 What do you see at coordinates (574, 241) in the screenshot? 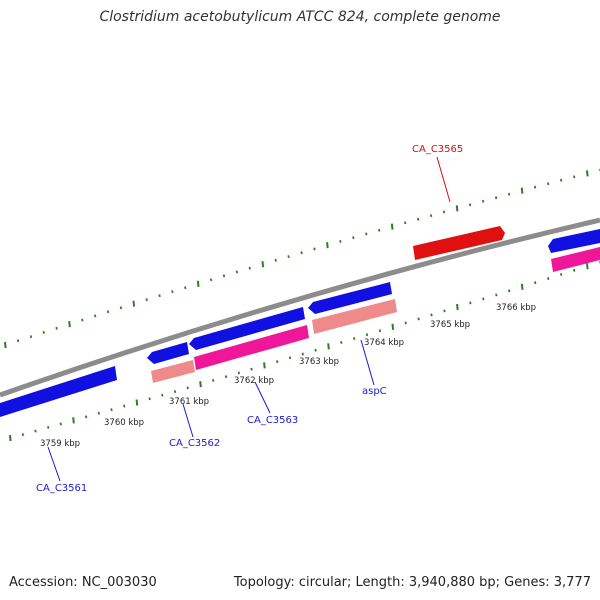
I see `gene-right-edge-blue` at bounding box center [574, 241].